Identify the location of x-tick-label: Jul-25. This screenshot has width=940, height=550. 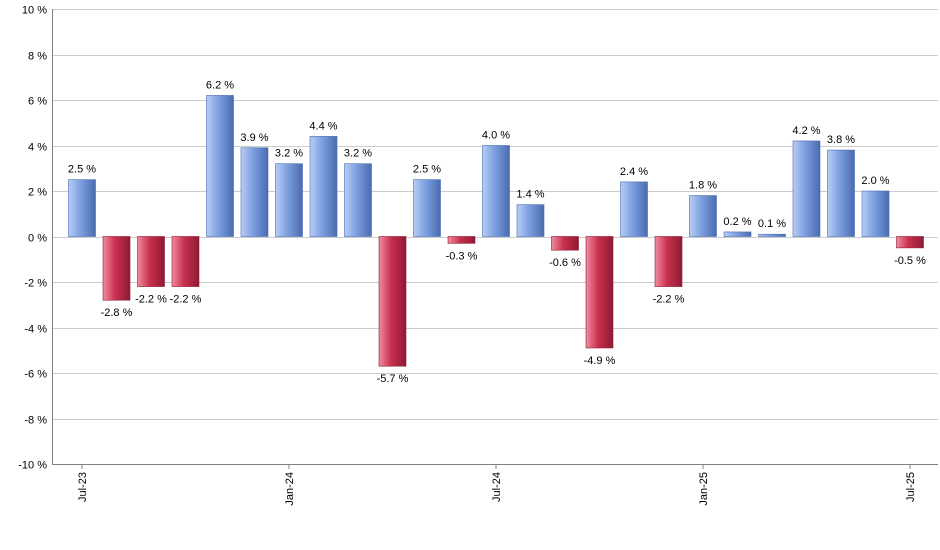
(911, 487).